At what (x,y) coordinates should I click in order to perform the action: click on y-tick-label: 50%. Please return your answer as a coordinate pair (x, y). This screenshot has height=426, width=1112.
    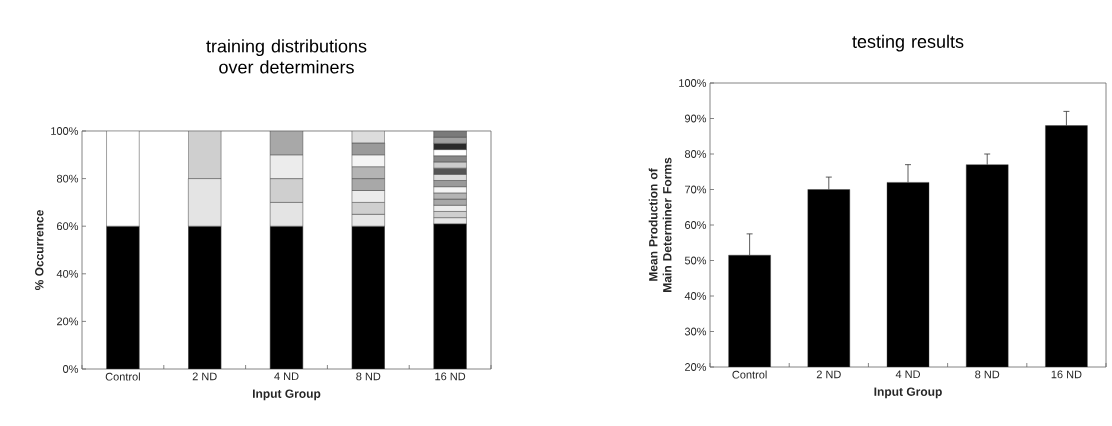
    Looking at the image, I should click on (695, 260).